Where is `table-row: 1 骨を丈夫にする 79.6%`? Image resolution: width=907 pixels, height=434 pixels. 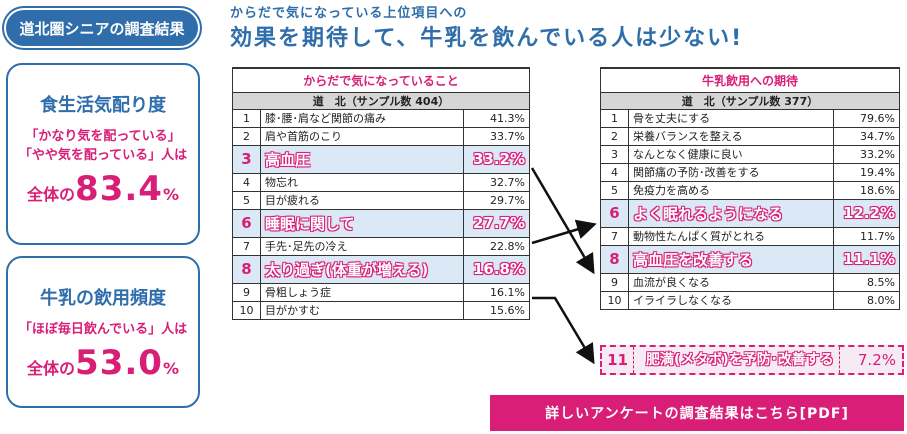
table-row: 1 骨を丈夫にする 79.6% is located at coordinates (750, 118).